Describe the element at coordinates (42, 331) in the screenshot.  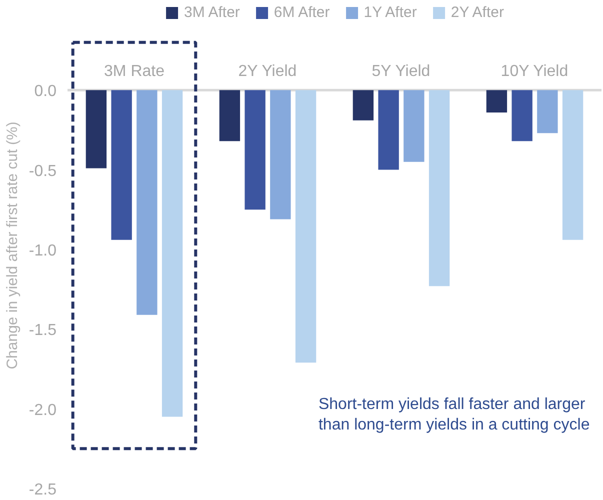
I see `y-tick-label: -1.5` at that location.